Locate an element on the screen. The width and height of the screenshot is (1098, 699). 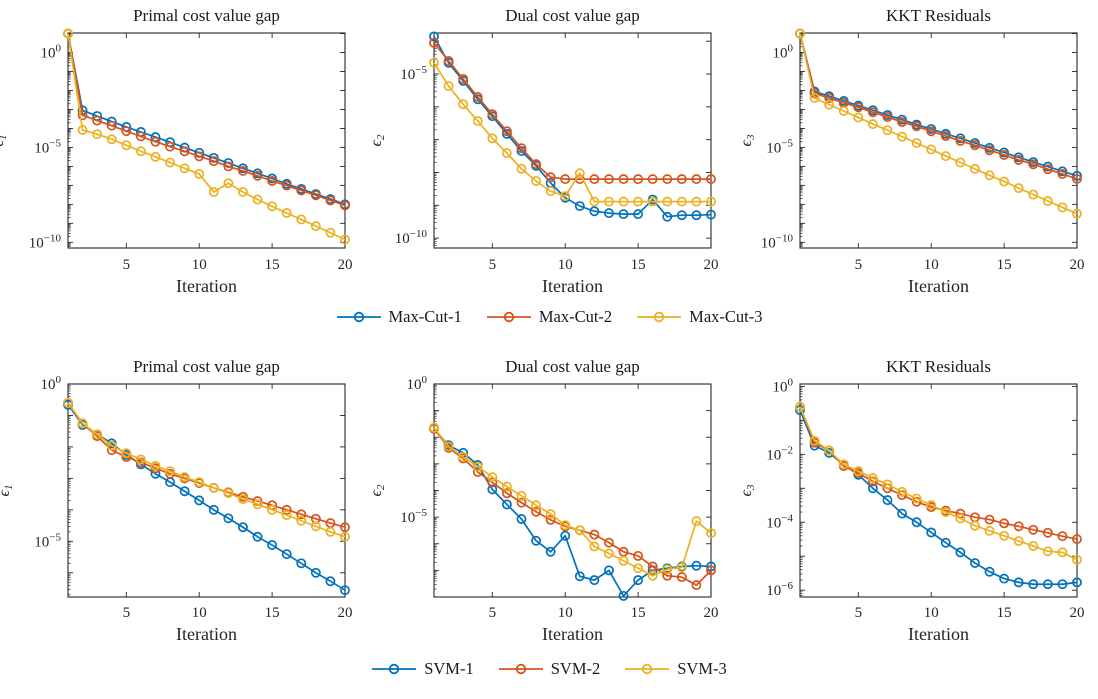
y-tick-label: 10⁻¹⁰ is located at coordinates (777, 241).